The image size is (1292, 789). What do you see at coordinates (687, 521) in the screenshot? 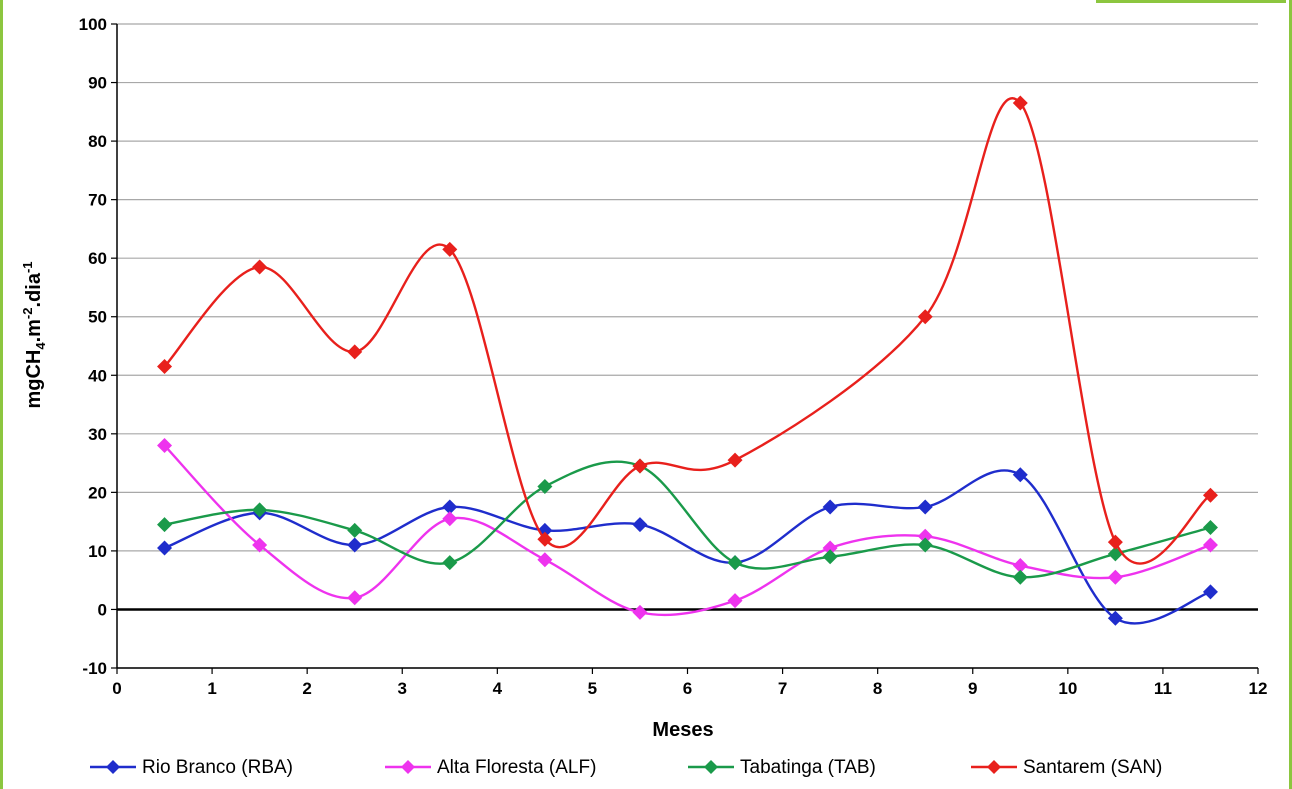
I see `series-tabatinga-tab` at bounding box center [687, 521].